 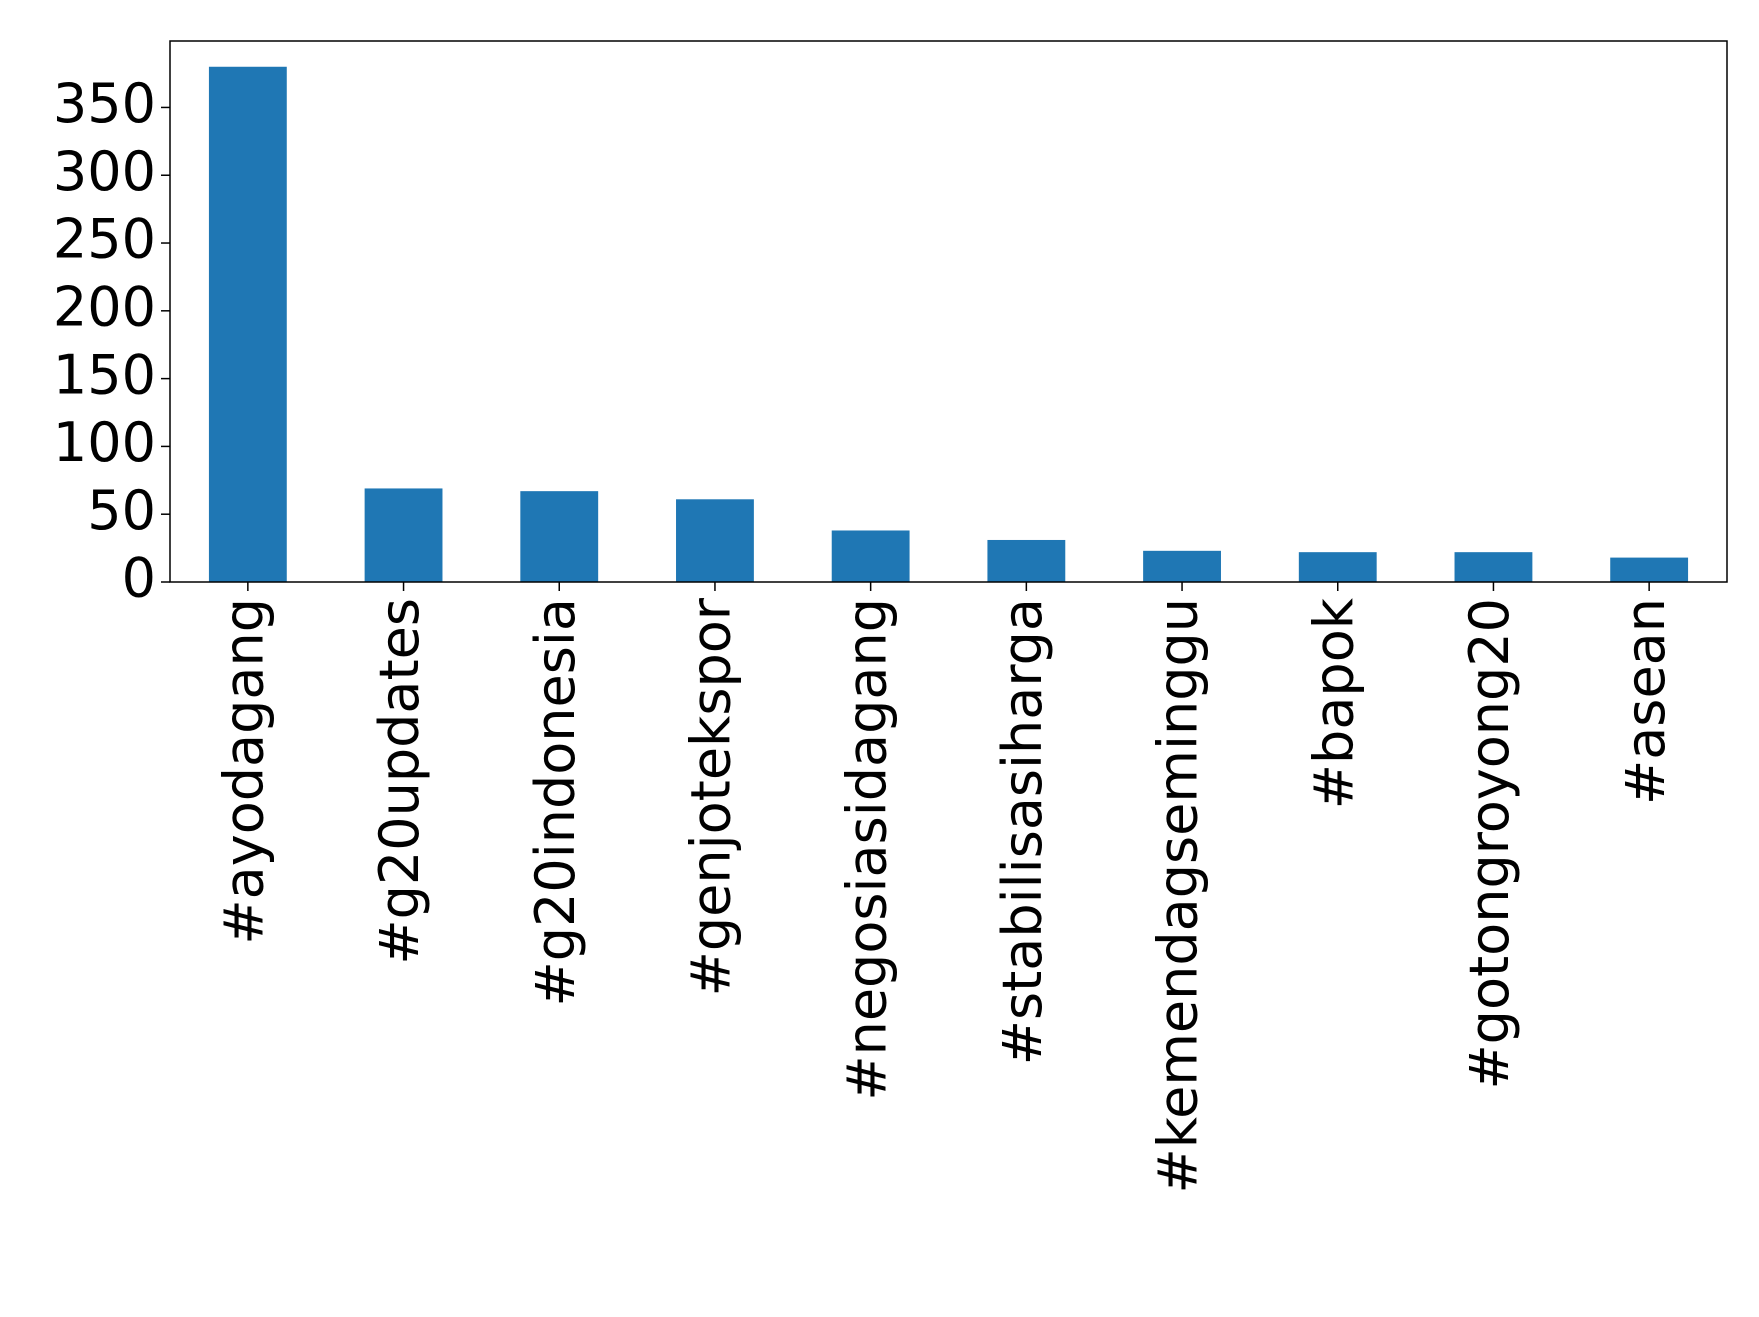 I want to click on y-tick-label: 300, so click(x=104, y=171).